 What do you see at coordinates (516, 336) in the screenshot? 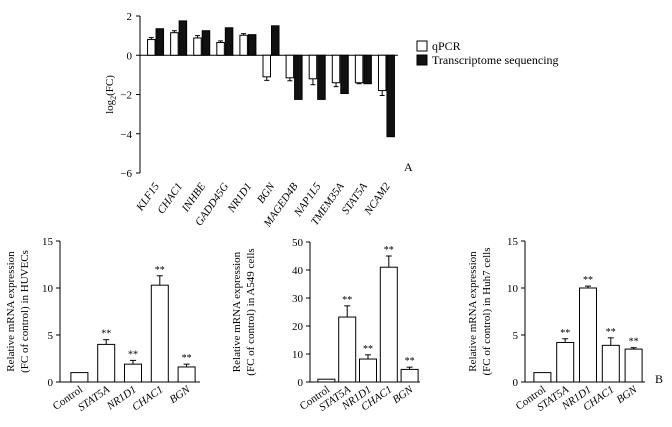
I see `panel-huh7-y-tick-label: 5` at bounding box center [516, 336].